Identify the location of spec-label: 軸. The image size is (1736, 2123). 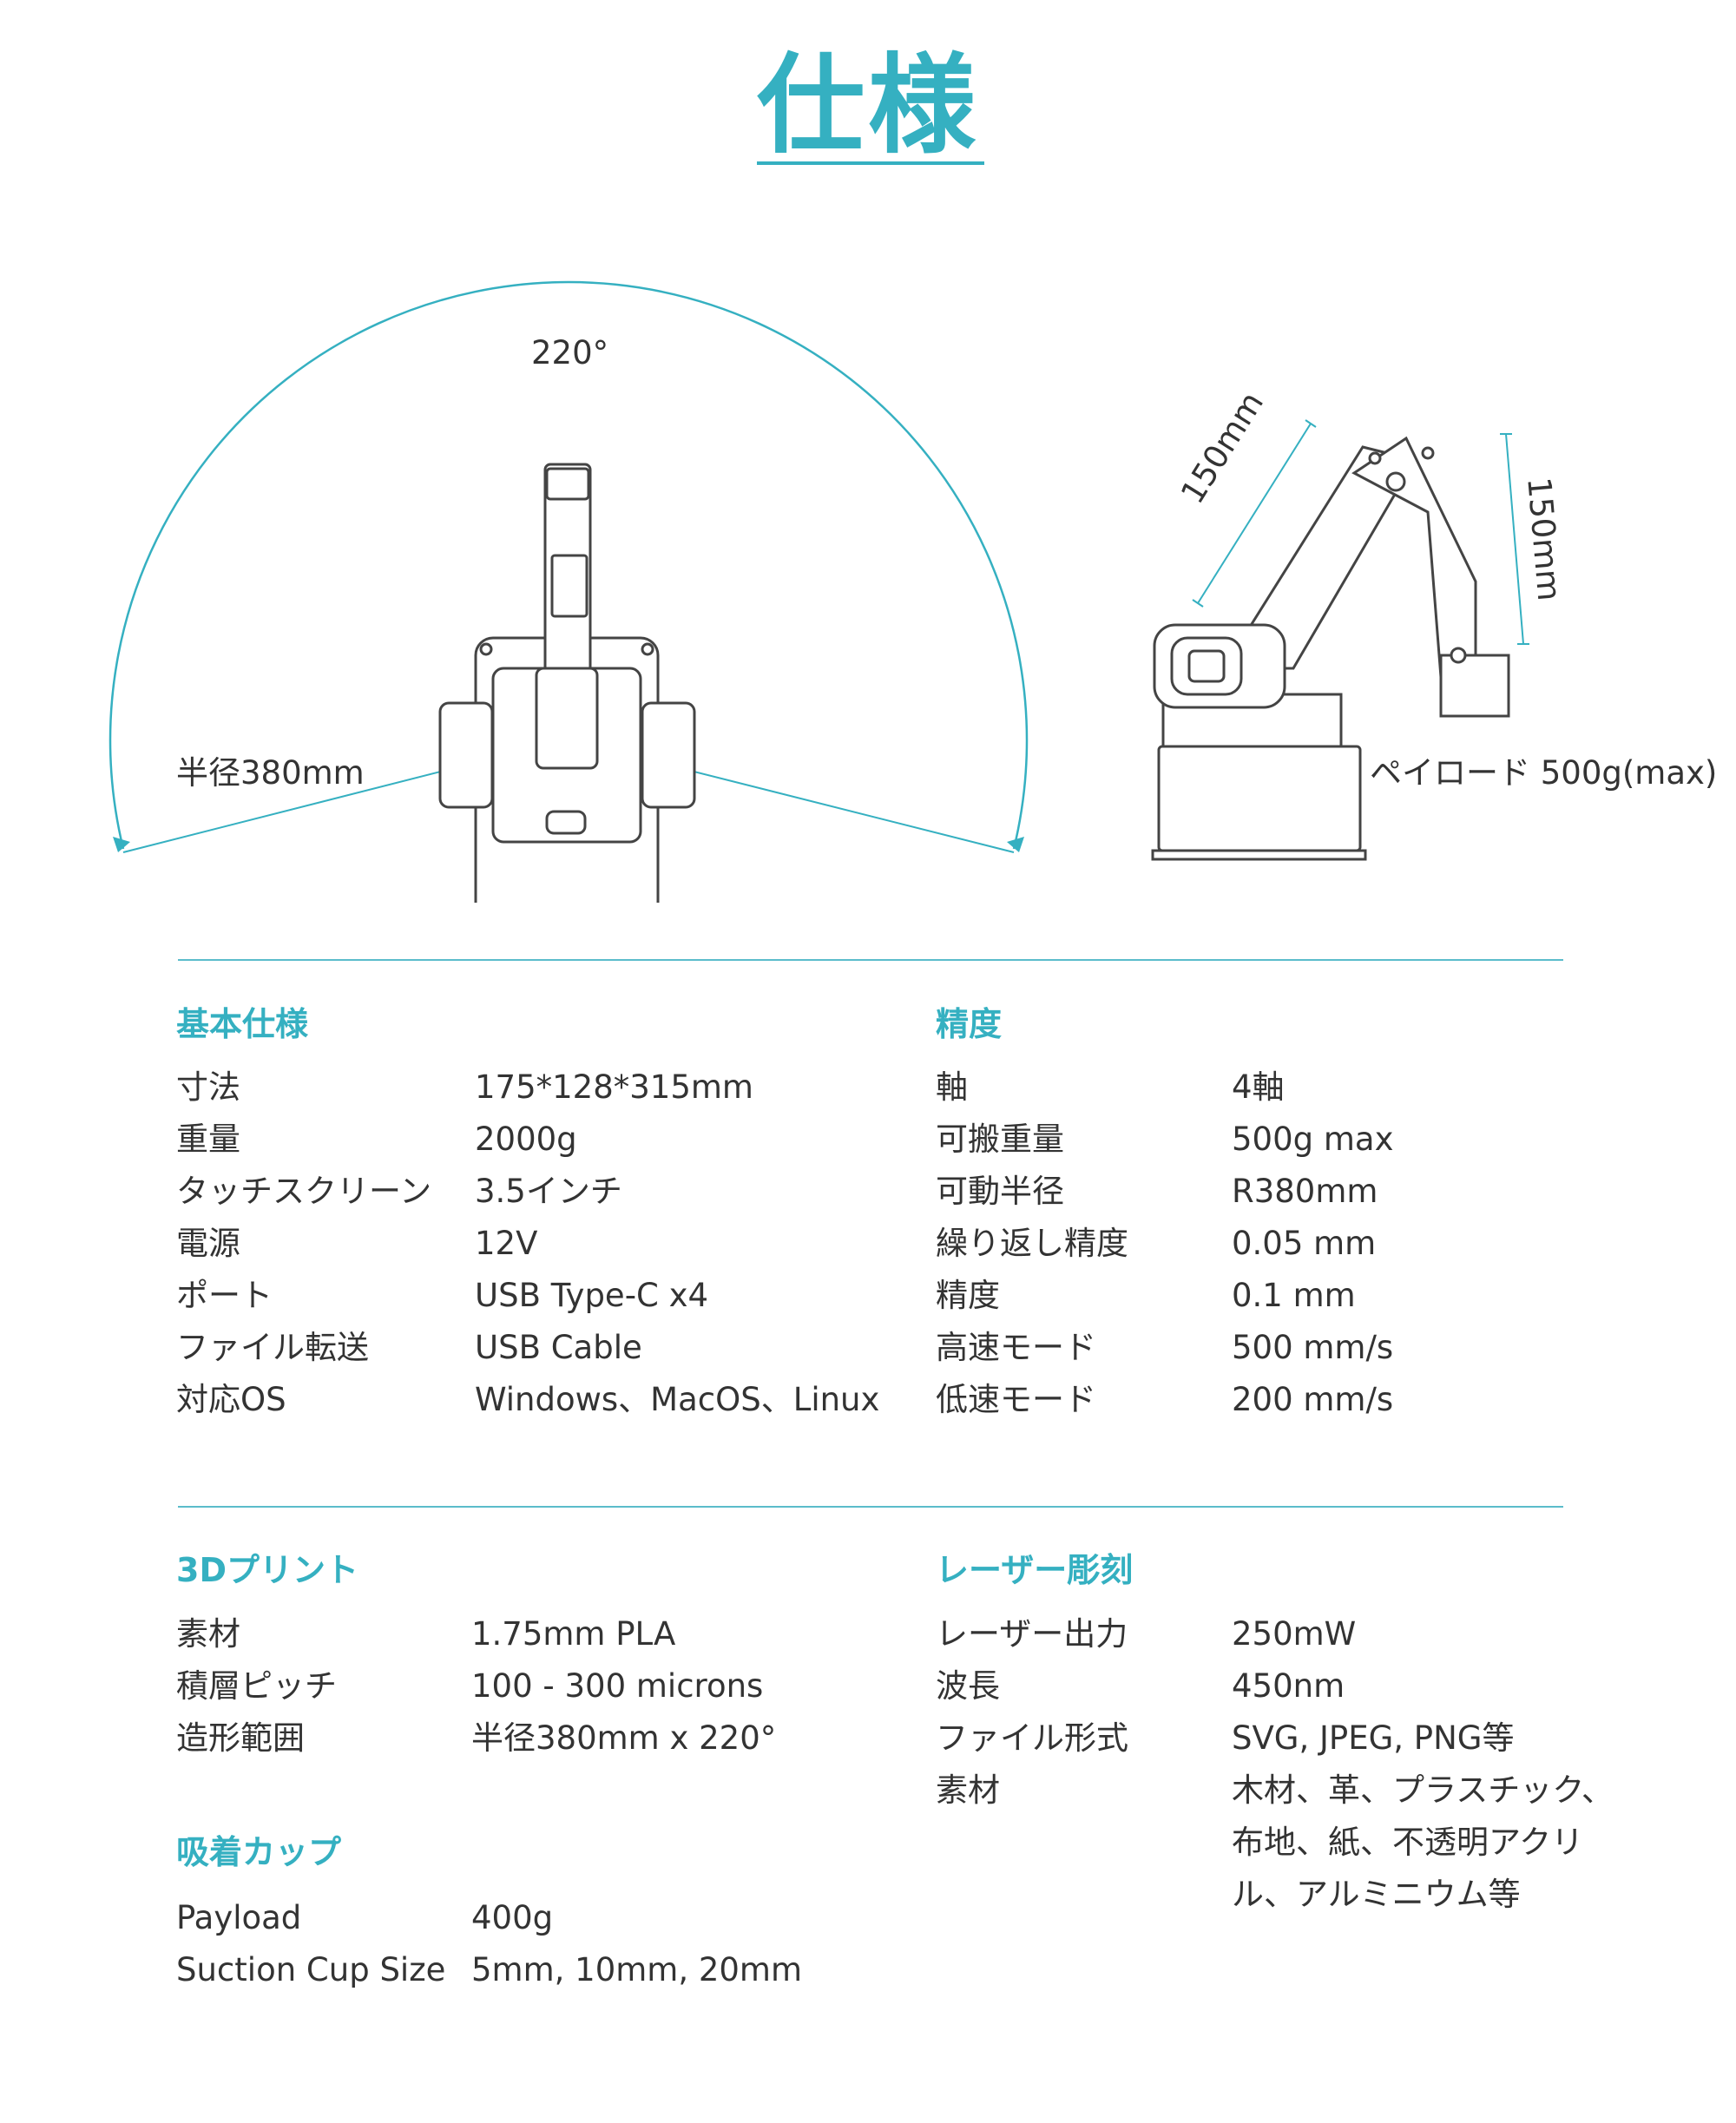
(952, 1087).